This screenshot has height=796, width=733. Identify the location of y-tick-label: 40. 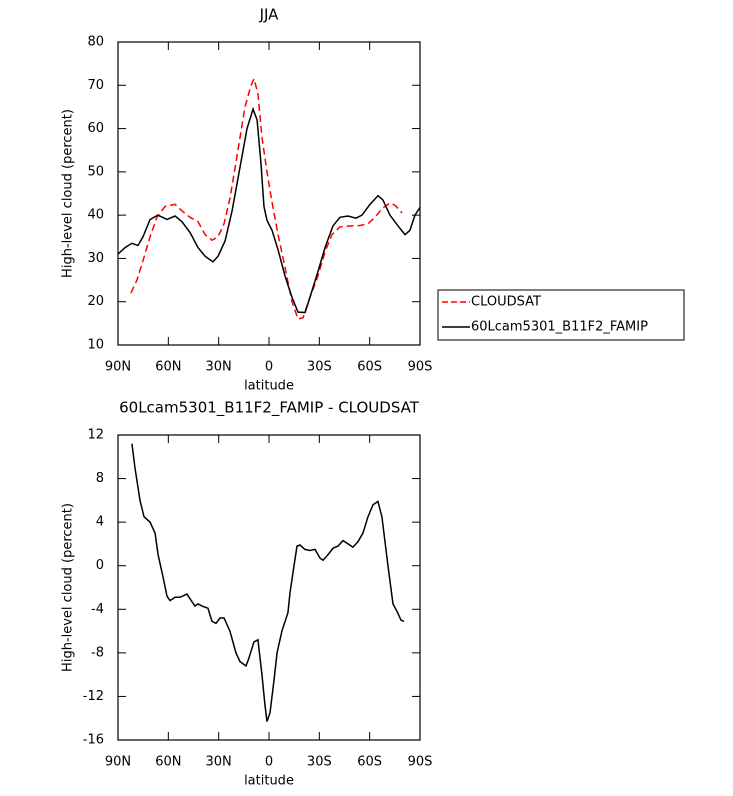
(95, 215).